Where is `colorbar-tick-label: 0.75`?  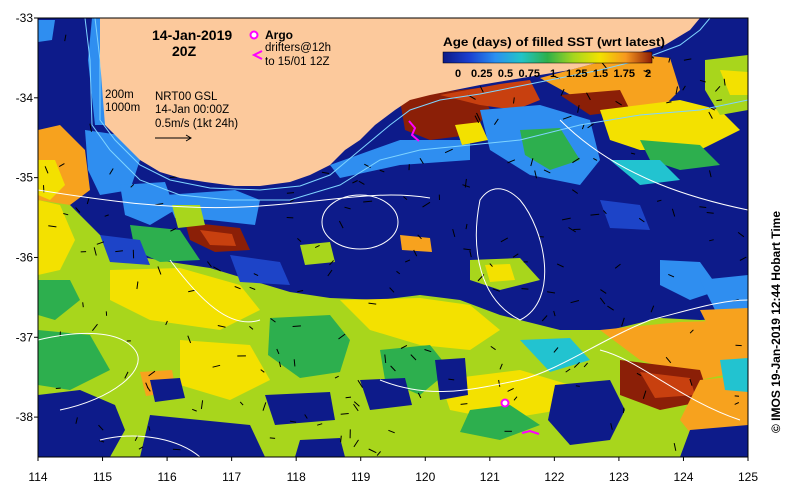 colorbar-tick-label: 0.75 is located at coordinates (529, 74).